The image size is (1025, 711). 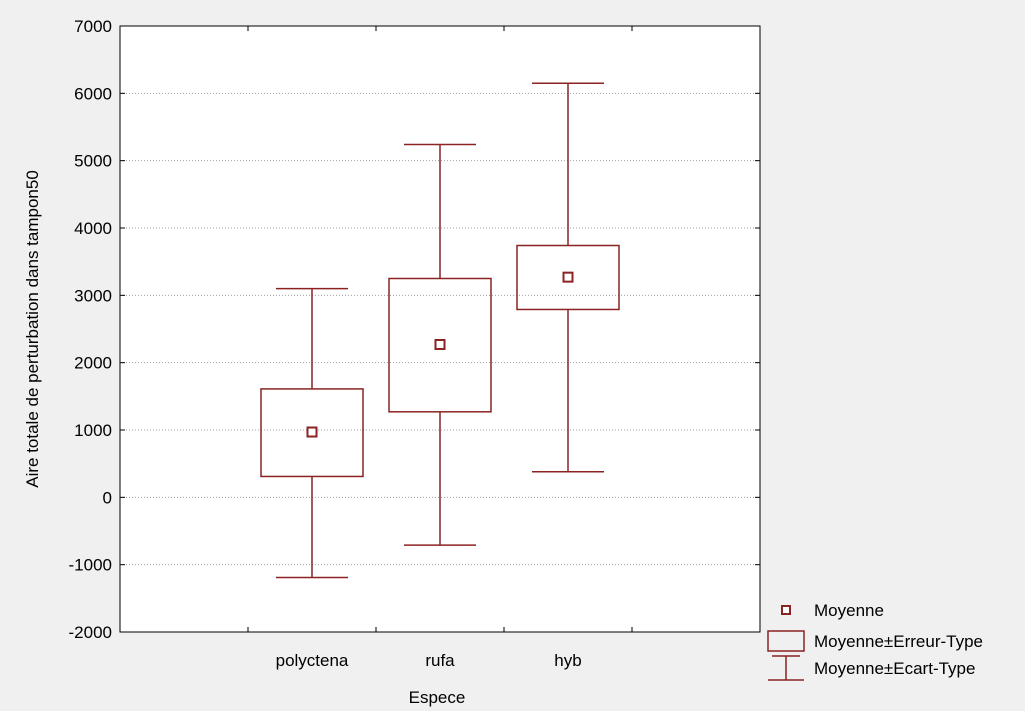 I want to click on y-tick-label: 3000, so click(x=93, y=295).